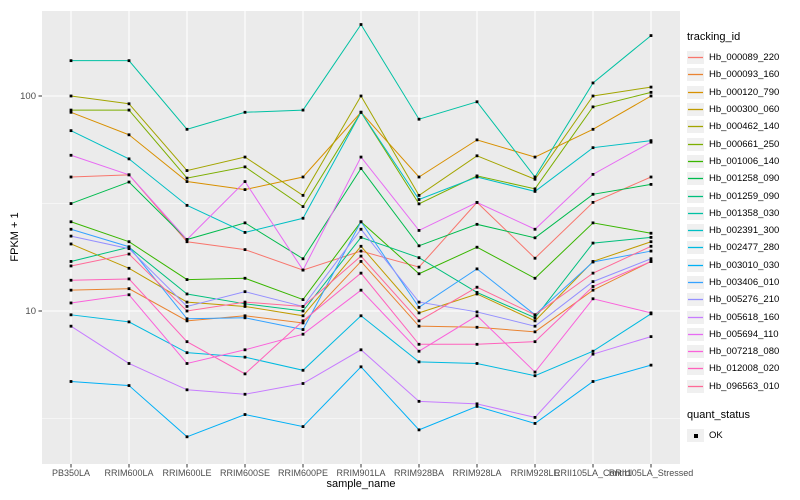 The height and width of the screenshot is (500, 800). I want to click on legend-item: Hb_001006_140, so click(743, 161).